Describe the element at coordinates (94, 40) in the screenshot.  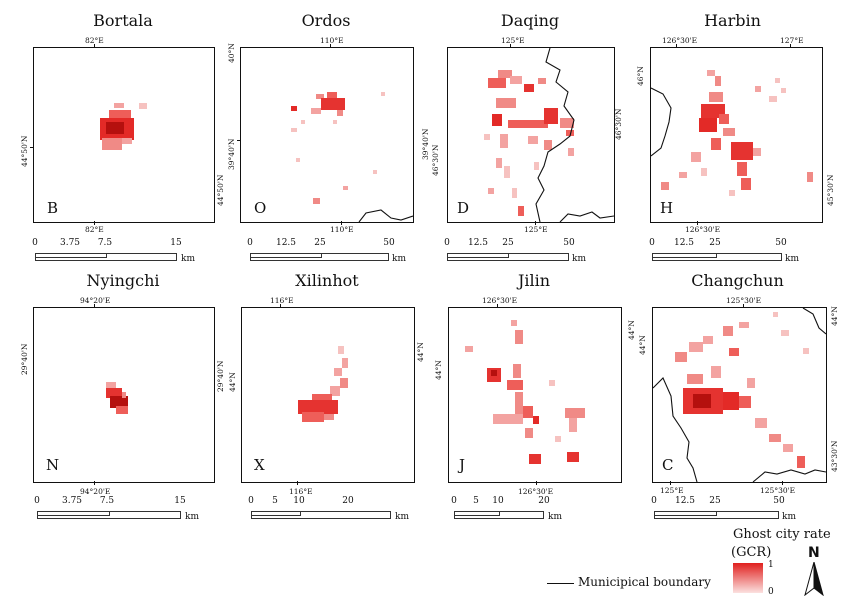
I see `top-tick-label: 82°E` at that location.